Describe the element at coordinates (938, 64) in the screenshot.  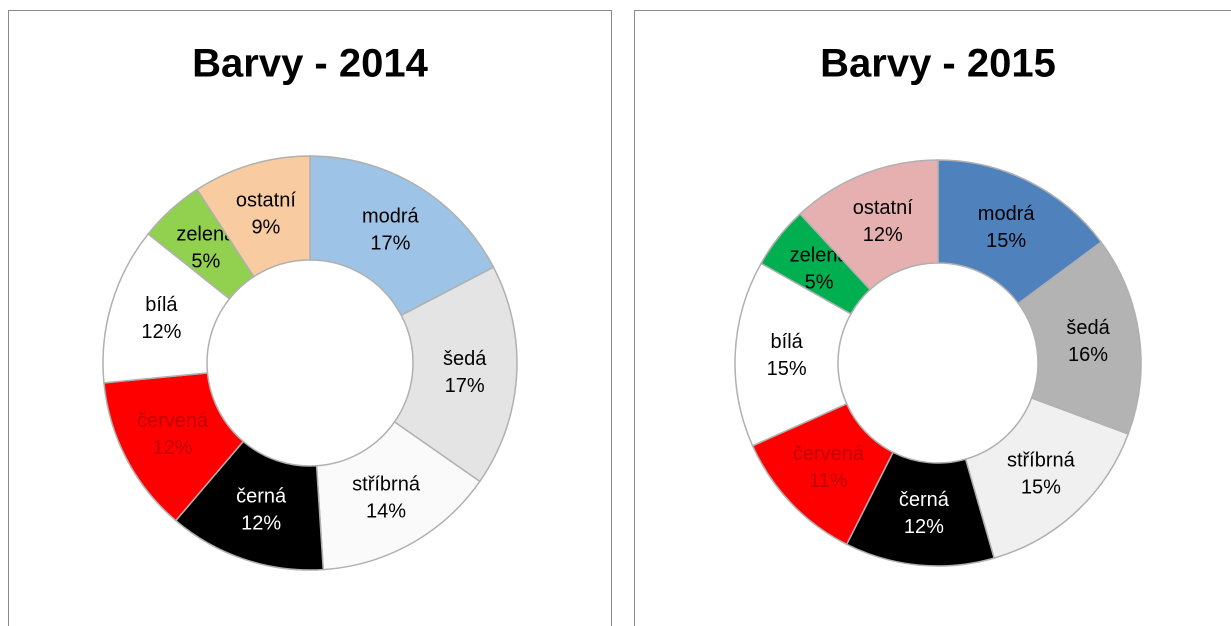
I see `chart-title: Barvy - 2015` at that location.